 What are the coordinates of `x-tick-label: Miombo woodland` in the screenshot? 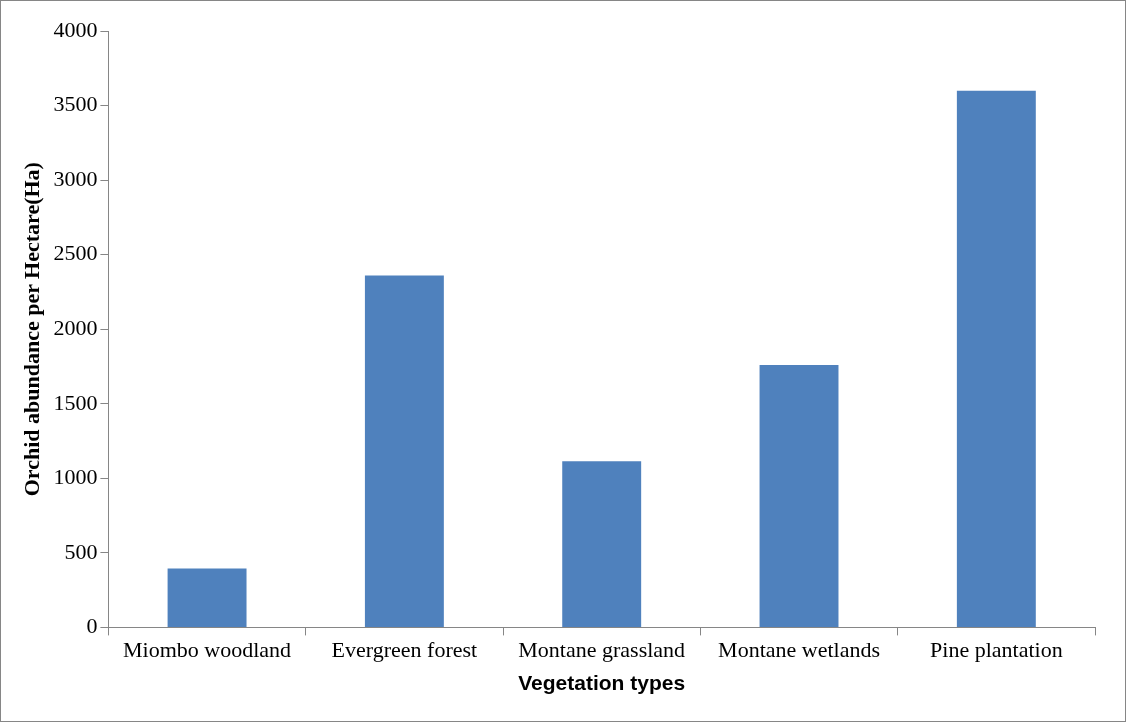 It's located at (207, 650).